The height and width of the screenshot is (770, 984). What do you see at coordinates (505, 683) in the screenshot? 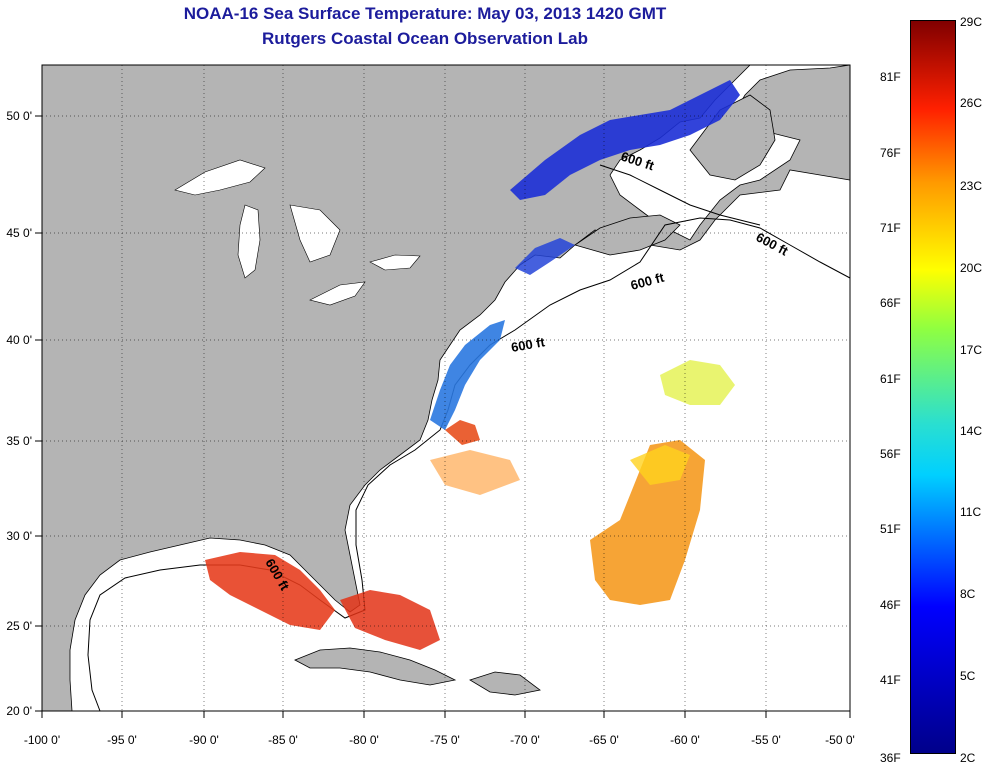
I see `hispaniola-land` at bounding box center [505, 683].